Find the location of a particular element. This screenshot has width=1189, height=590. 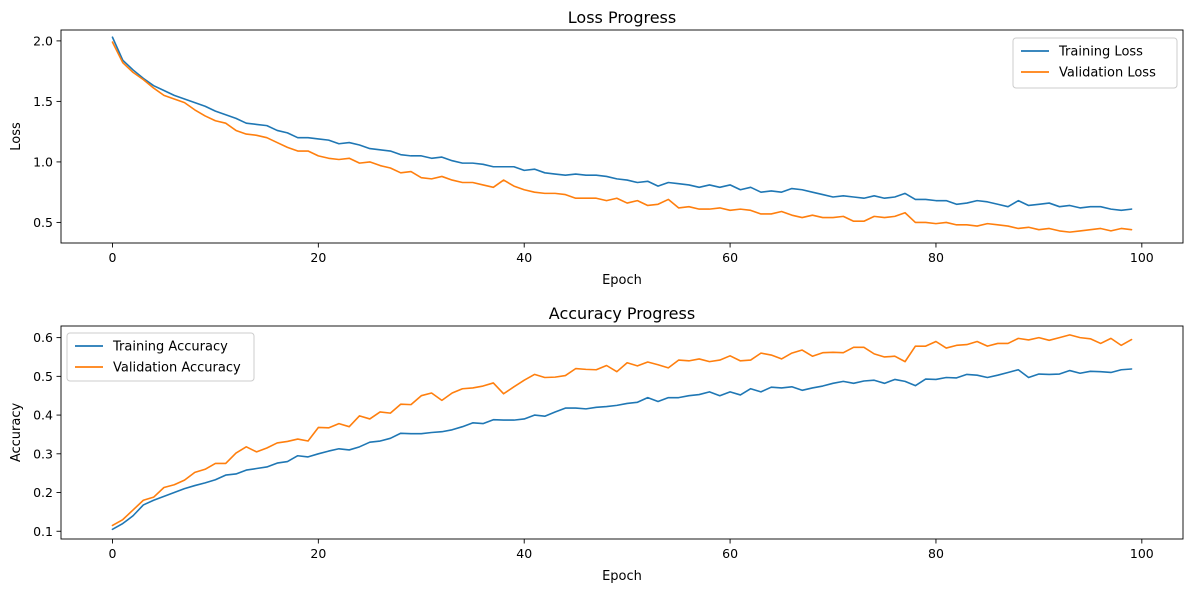

chart-1-x-tick-label: 100 is located at coordinates (1142, 257).